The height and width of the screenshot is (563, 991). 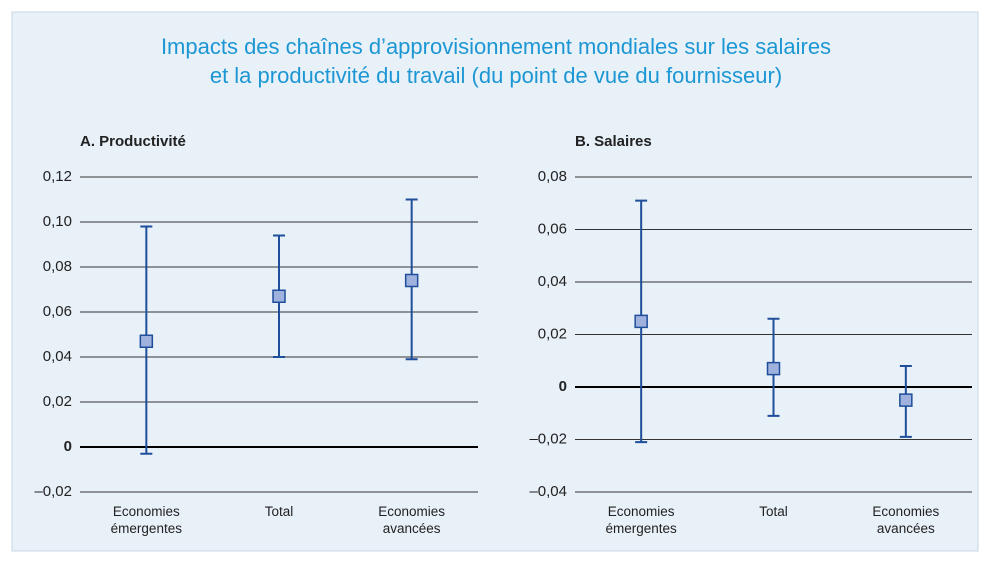 What do you see at coordinates (613, 141) in the screenshot?
I see `panel-title: B. Salaires` at bounding box center [613, 141].